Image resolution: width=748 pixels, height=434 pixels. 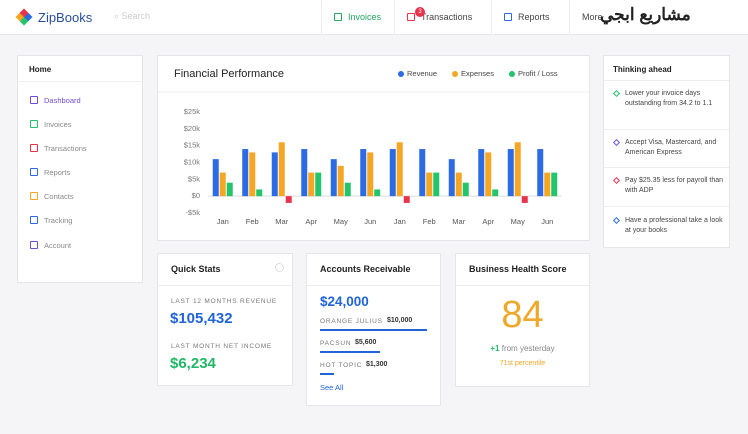 I want to click on receivable-item: HOT TOPIC $1,300, so click(x=375, y=370).